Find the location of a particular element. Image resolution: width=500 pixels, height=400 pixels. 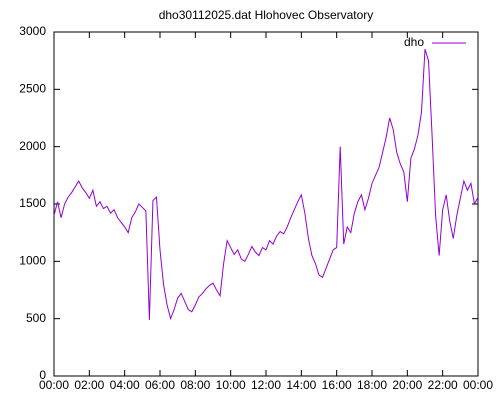

y-tick-label: 1500 is located at coordinates (32, 203).